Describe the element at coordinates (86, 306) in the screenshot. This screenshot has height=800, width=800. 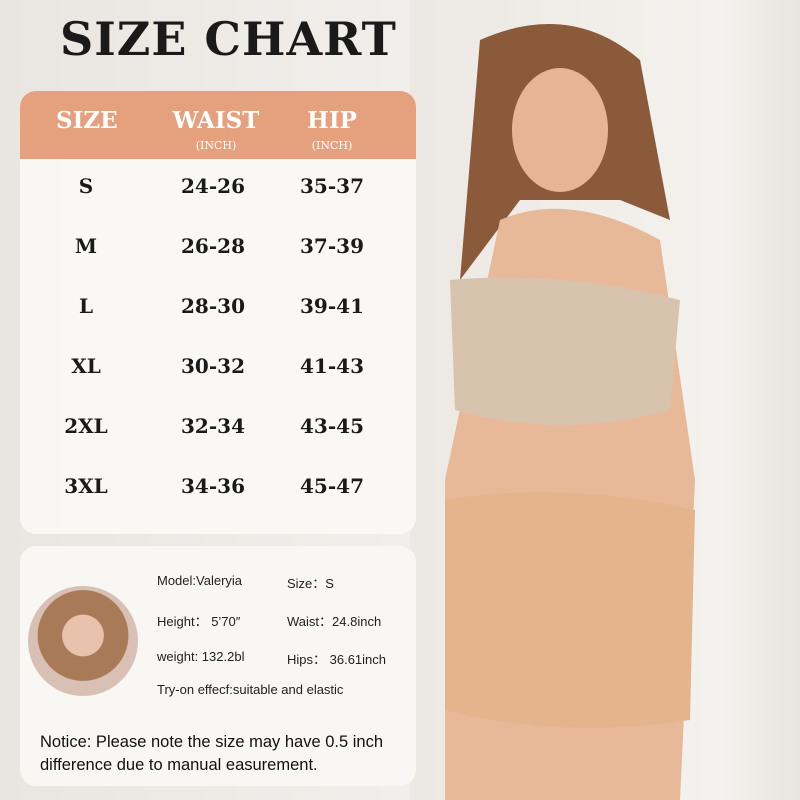
I see `size-cell: L` at that location.